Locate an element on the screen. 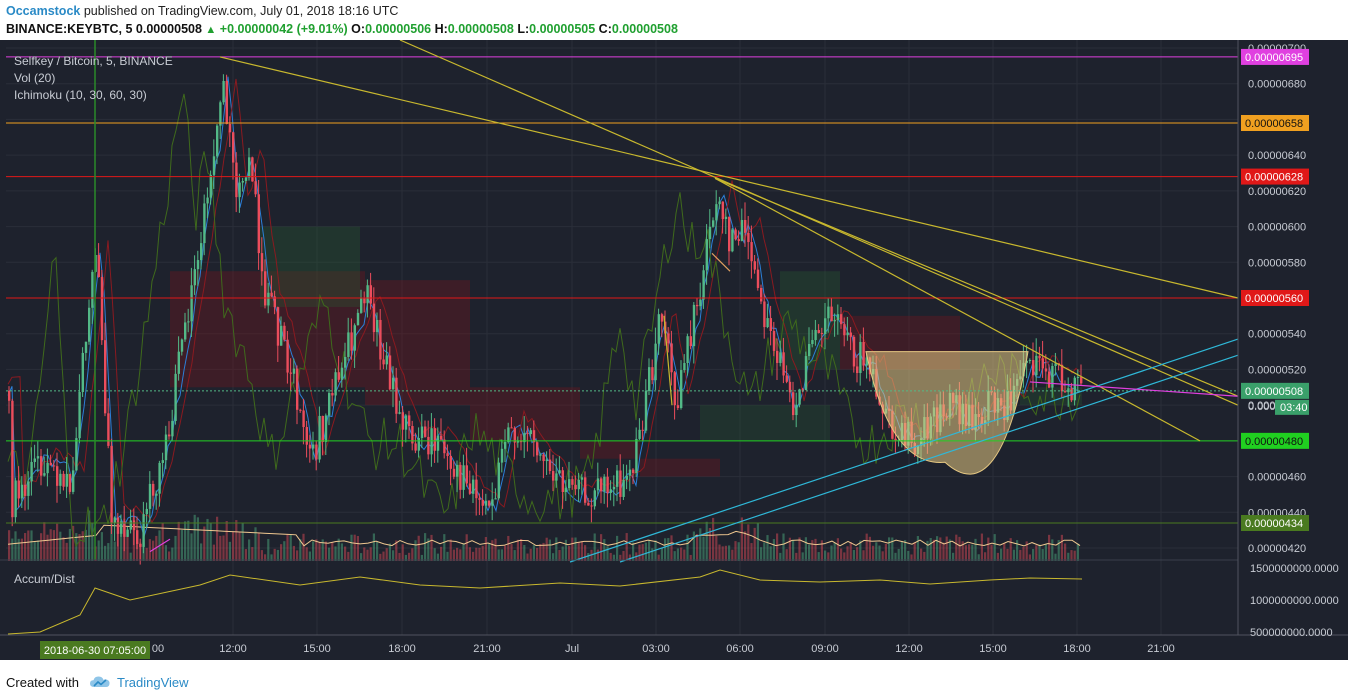 The width and height of the screenshot is (1348, 698). tradingview-cloud-icon is located at coordinates (100, 682).